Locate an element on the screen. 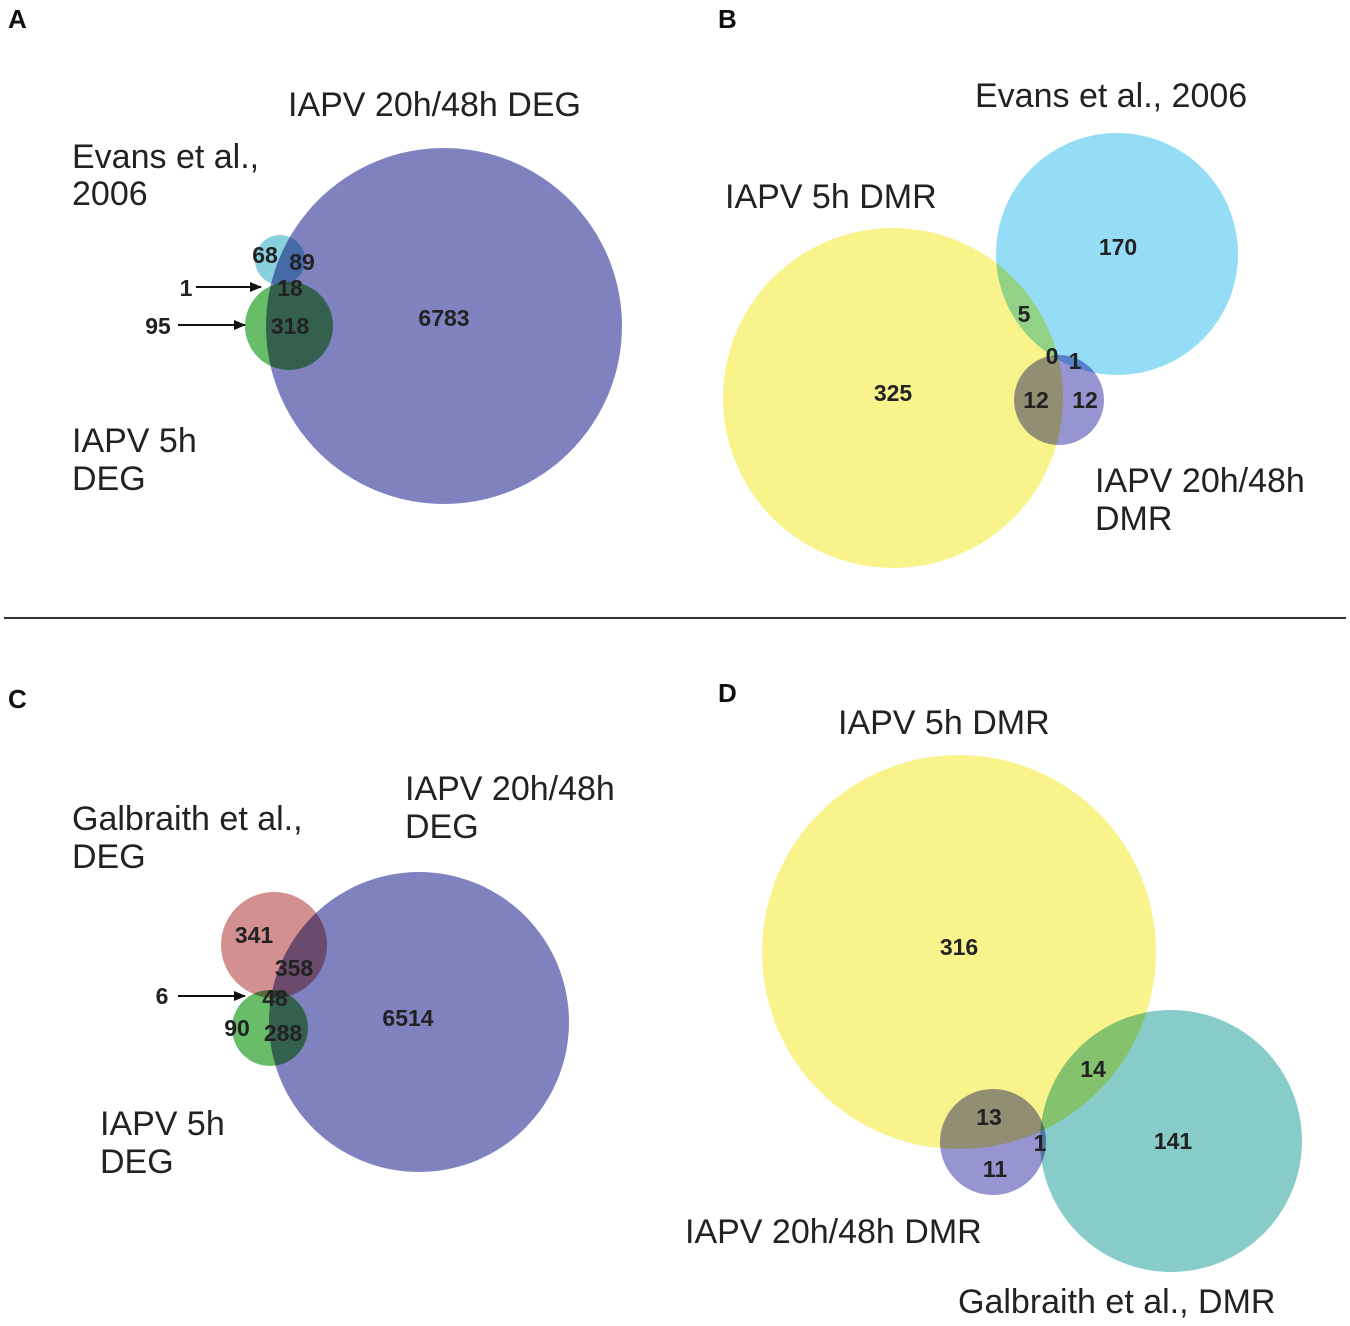 The height and width of the screenshot is (1326, 1350). venn-b-count-evans-and-20-48: 1 is located at coordinates (1075, 361).